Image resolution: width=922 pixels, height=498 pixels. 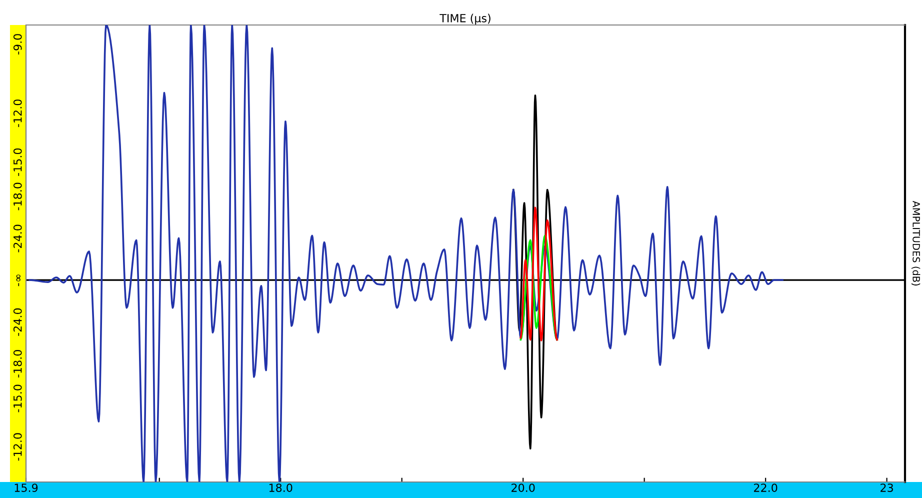 I want to click on x-tick-label: 22.0, so click(x=766, y=488).